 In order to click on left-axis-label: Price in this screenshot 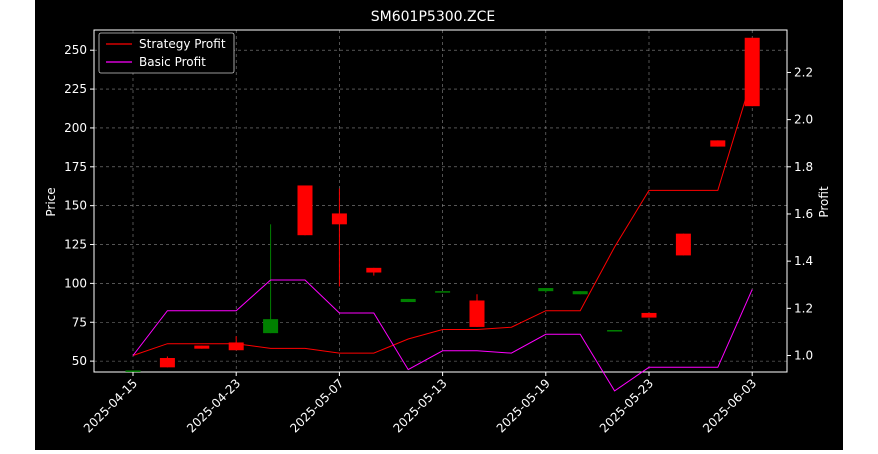, I will do `click(51, 201)`.